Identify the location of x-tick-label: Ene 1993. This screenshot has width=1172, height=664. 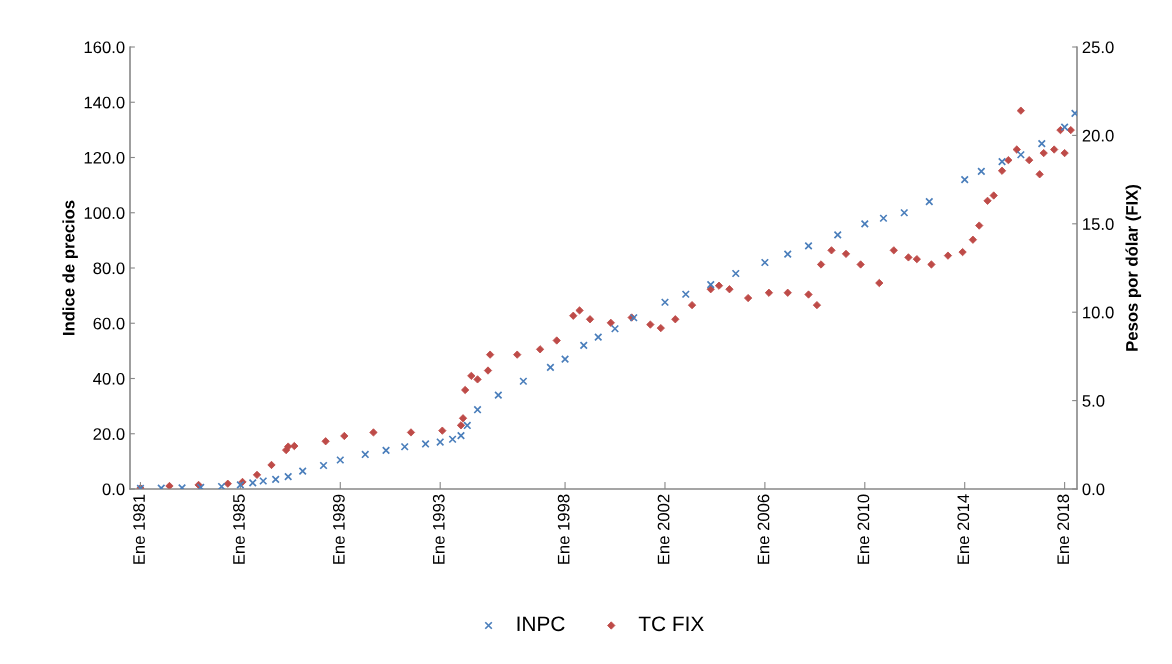
(438, 529).